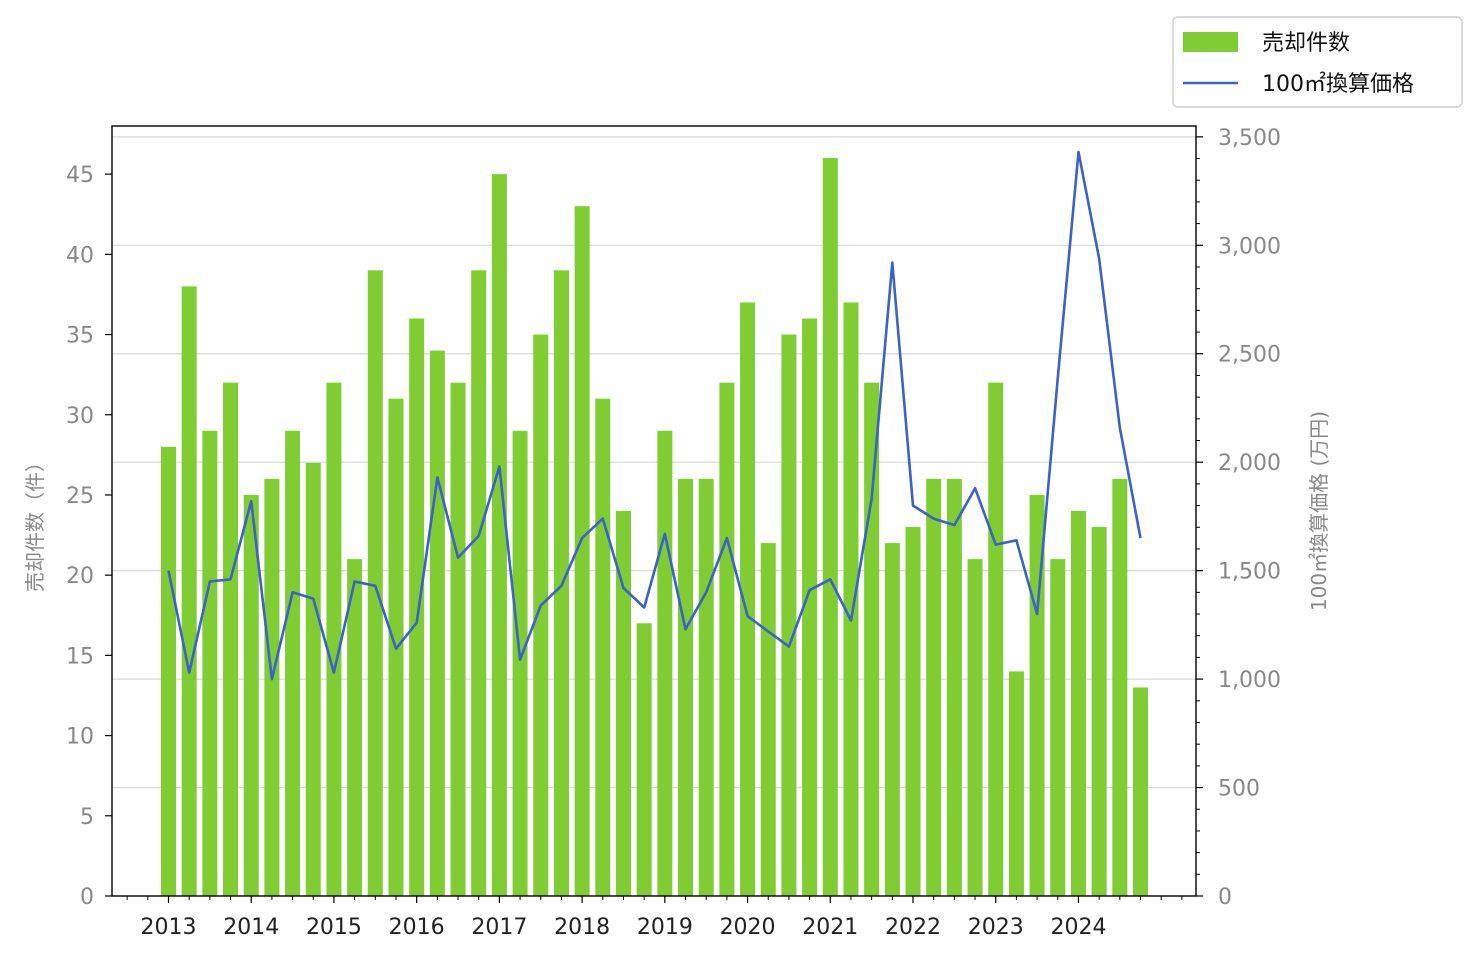 This screenshot has height=961, width=1483. What do you see at coordinates (80, 255) in the screenshot?
I see `left-tick-label: 40` at bounding box center [80, 255].